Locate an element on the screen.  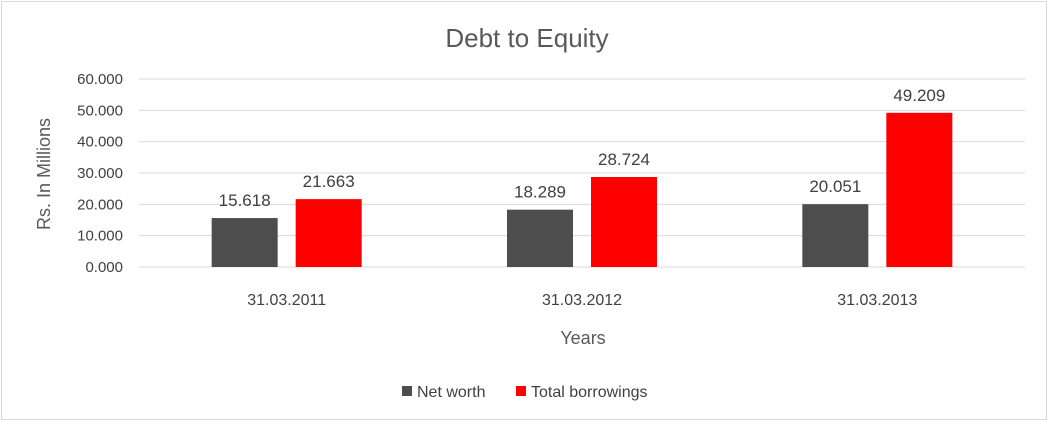
x-axis-ticks: 31.03.2011 31.03.2012 31.03.2013 is located at coordinates (582, 300).